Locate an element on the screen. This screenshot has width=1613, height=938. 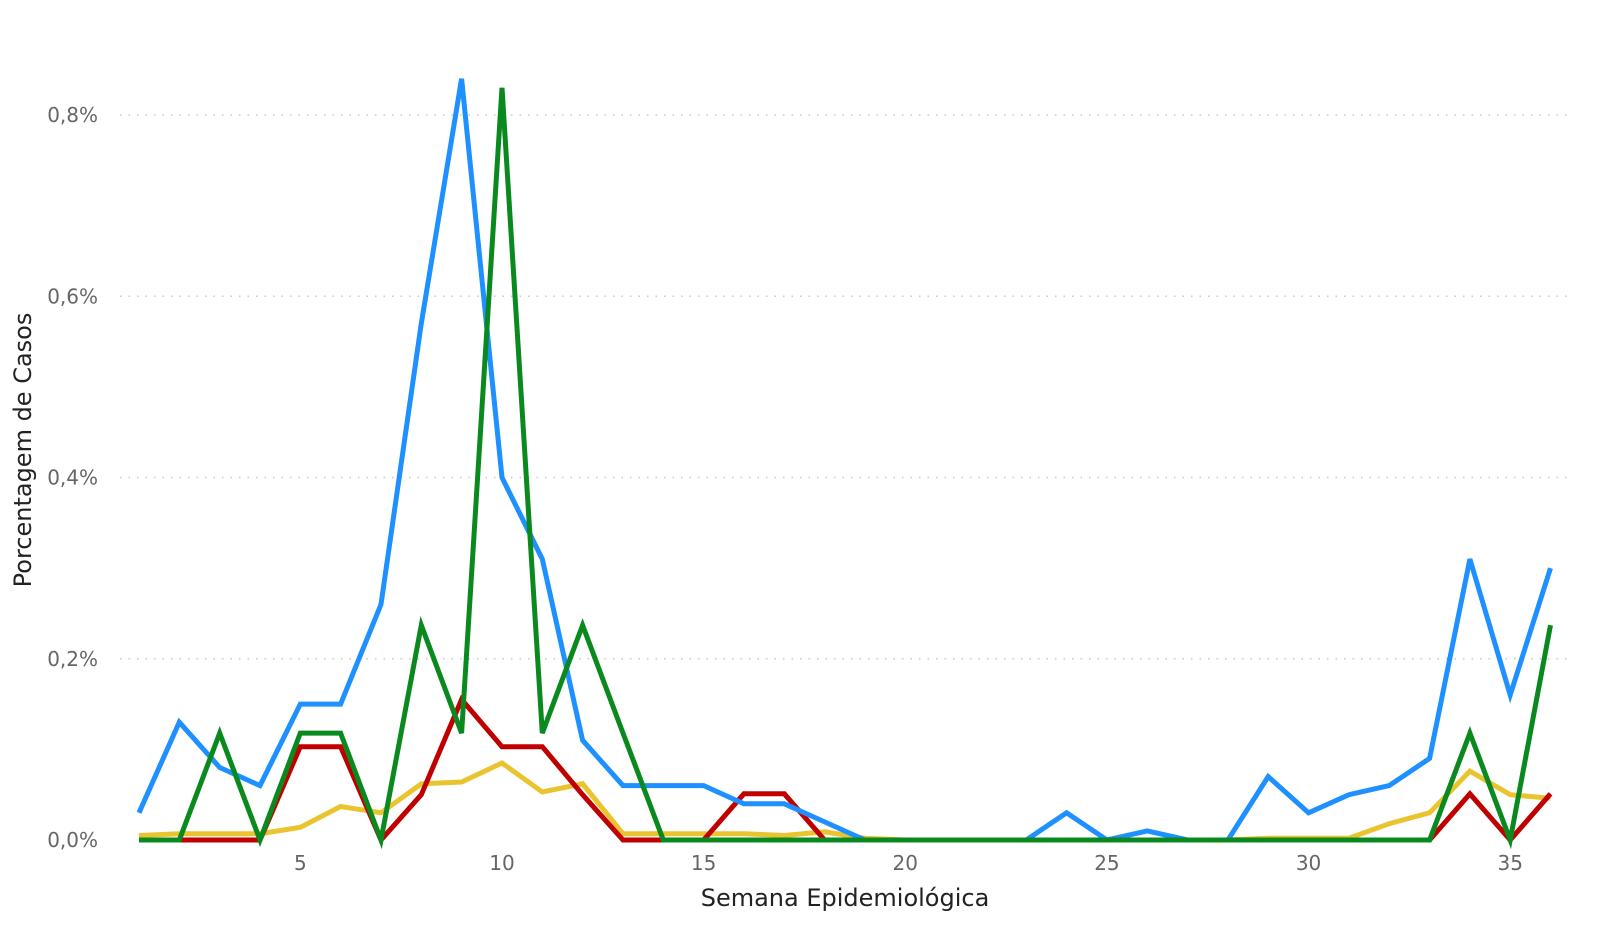
y-tick-label: 0,6% is located at coordinates (72, 296).